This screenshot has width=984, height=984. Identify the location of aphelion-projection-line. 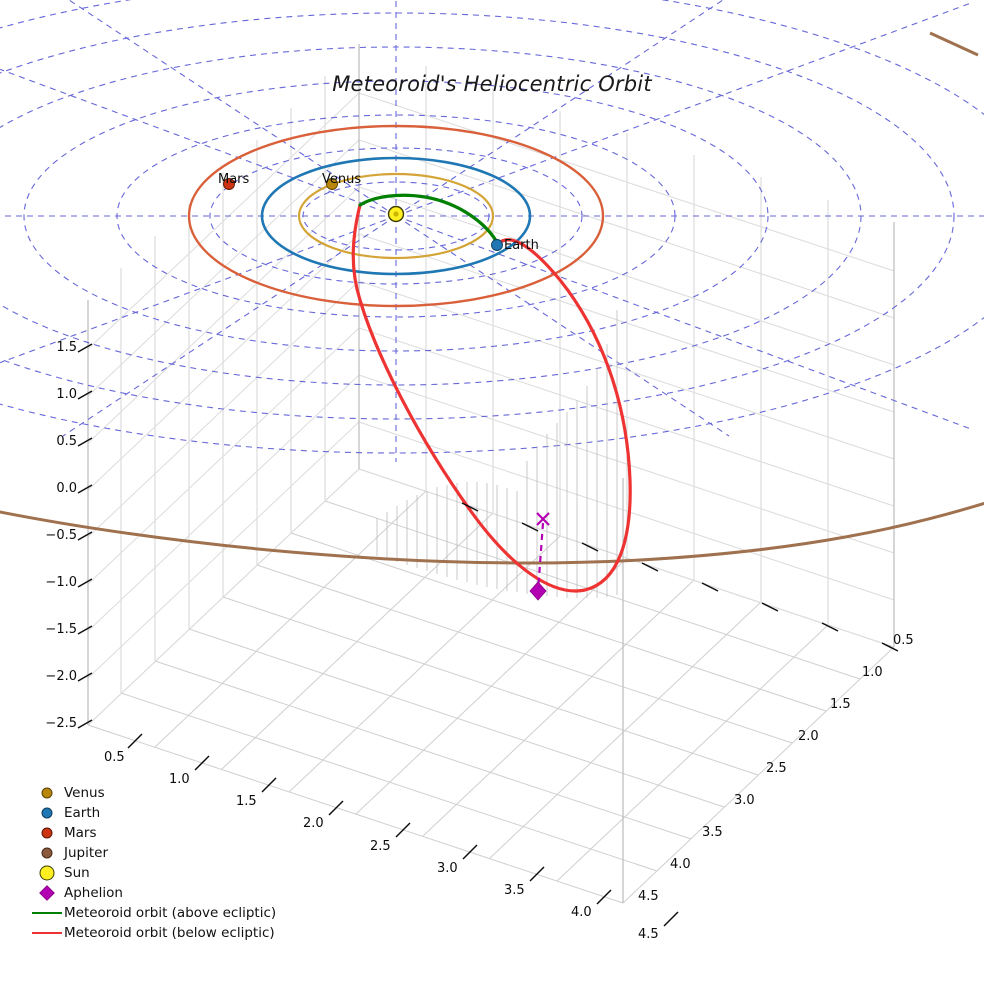
(540, 557).